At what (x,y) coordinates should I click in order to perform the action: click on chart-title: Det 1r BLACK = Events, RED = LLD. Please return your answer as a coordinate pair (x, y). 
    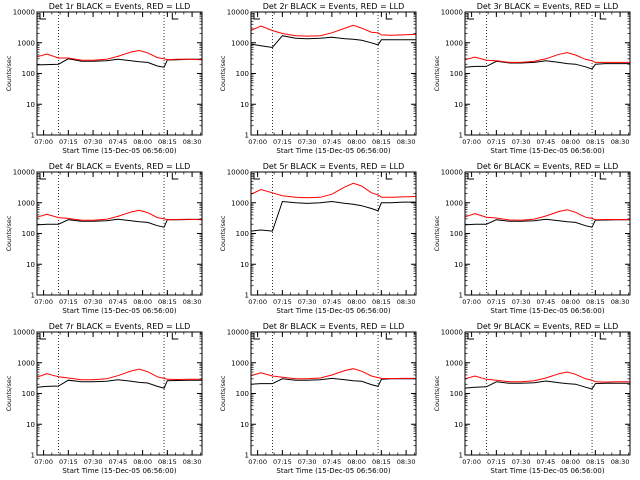
    Looking at the image, I should click on (120, 6).